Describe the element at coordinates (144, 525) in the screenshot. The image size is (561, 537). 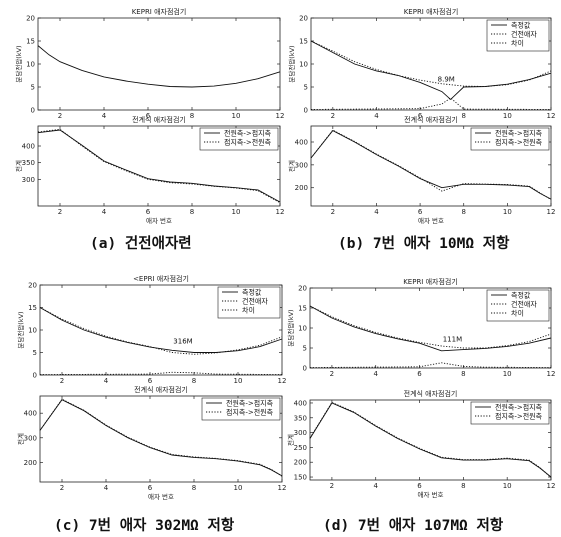
I see `caption-c: (c) 7번 애자 302MΩ 저항` at that location.